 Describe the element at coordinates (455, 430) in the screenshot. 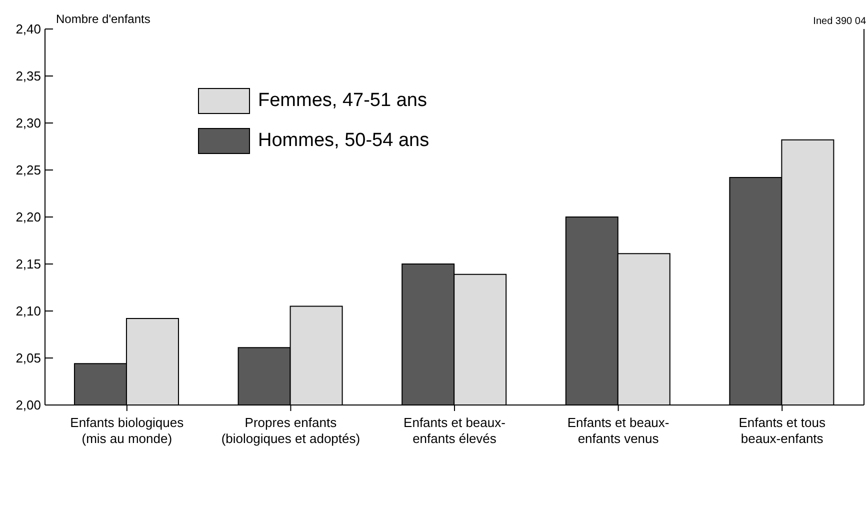

I see `x-tick-label: Enfants et beaux- enfants élevés` at that location.